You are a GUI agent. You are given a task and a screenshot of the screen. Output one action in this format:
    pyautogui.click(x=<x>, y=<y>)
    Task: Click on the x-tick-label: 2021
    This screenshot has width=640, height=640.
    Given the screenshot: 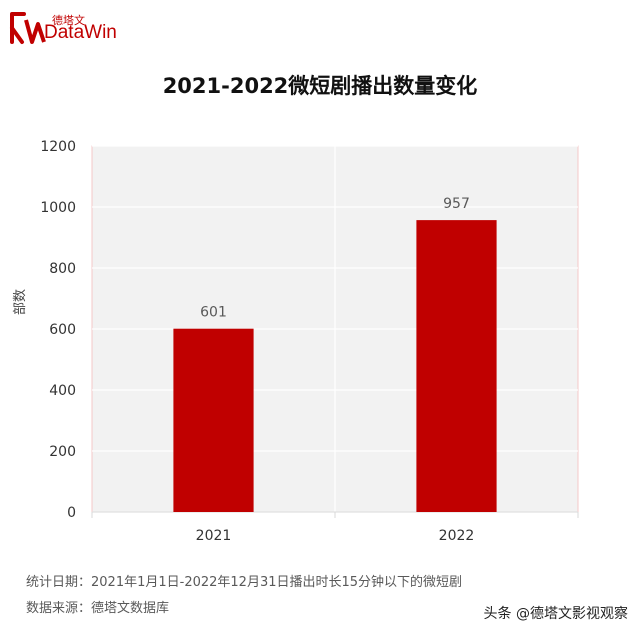 What is the action you would take?
    pyautogui.click(x=214, y=536)
    